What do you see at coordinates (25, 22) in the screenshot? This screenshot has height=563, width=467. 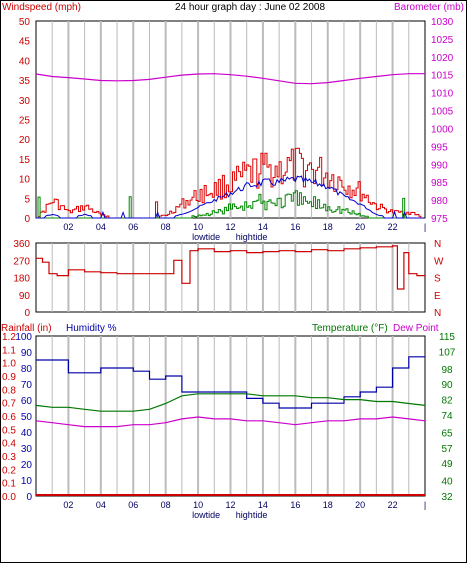 I see `wind-tick-label: 50` at bounding box center [25, 22].